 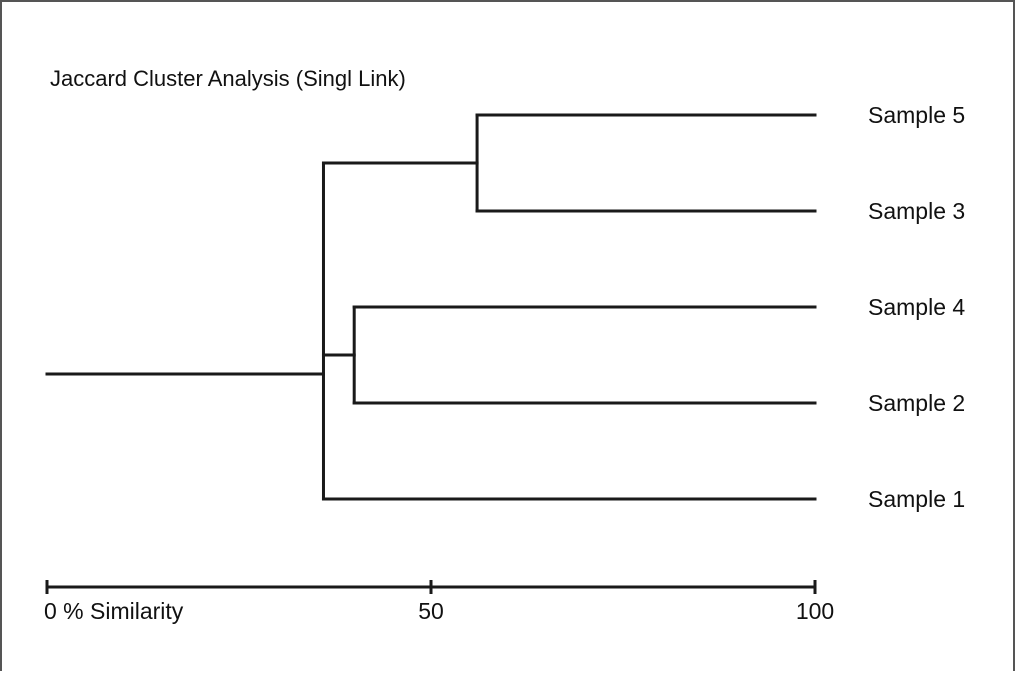 What do you see at coordinates (114, 611) in the screenshot?
I see `axis-tick-label-0: 0 % Similarity` at bounding box center [114, 611].